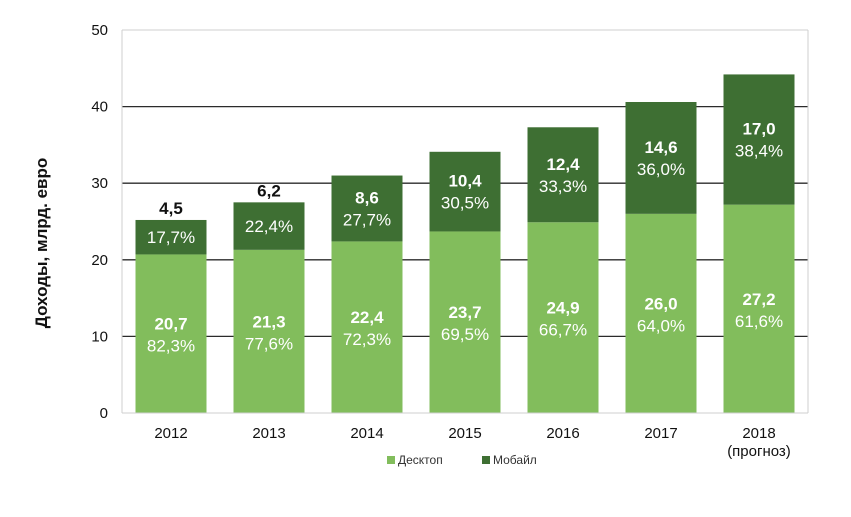 The width and height of the screenshot is (851, 517). What do you see at coordinates (269, 190) in the screenshot?
I see `mobile-value-label: 6,2` at bounding box center [269, 190].